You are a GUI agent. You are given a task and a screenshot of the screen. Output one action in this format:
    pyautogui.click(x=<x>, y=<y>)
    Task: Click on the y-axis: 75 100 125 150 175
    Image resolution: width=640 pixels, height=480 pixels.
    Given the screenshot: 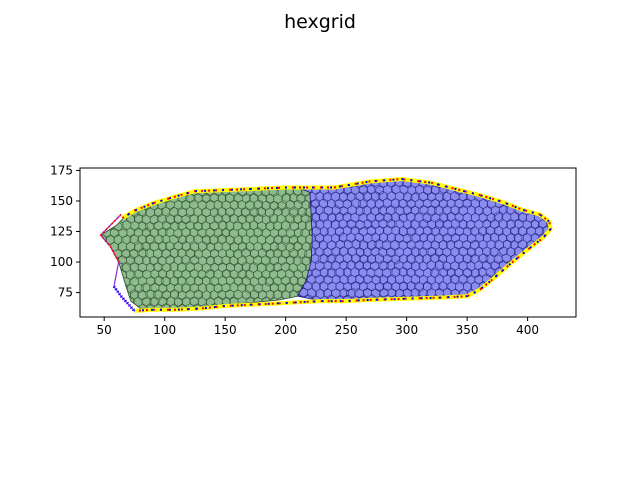 What is the action you would take?
    pyautogui.click(x=65, y=231)
    